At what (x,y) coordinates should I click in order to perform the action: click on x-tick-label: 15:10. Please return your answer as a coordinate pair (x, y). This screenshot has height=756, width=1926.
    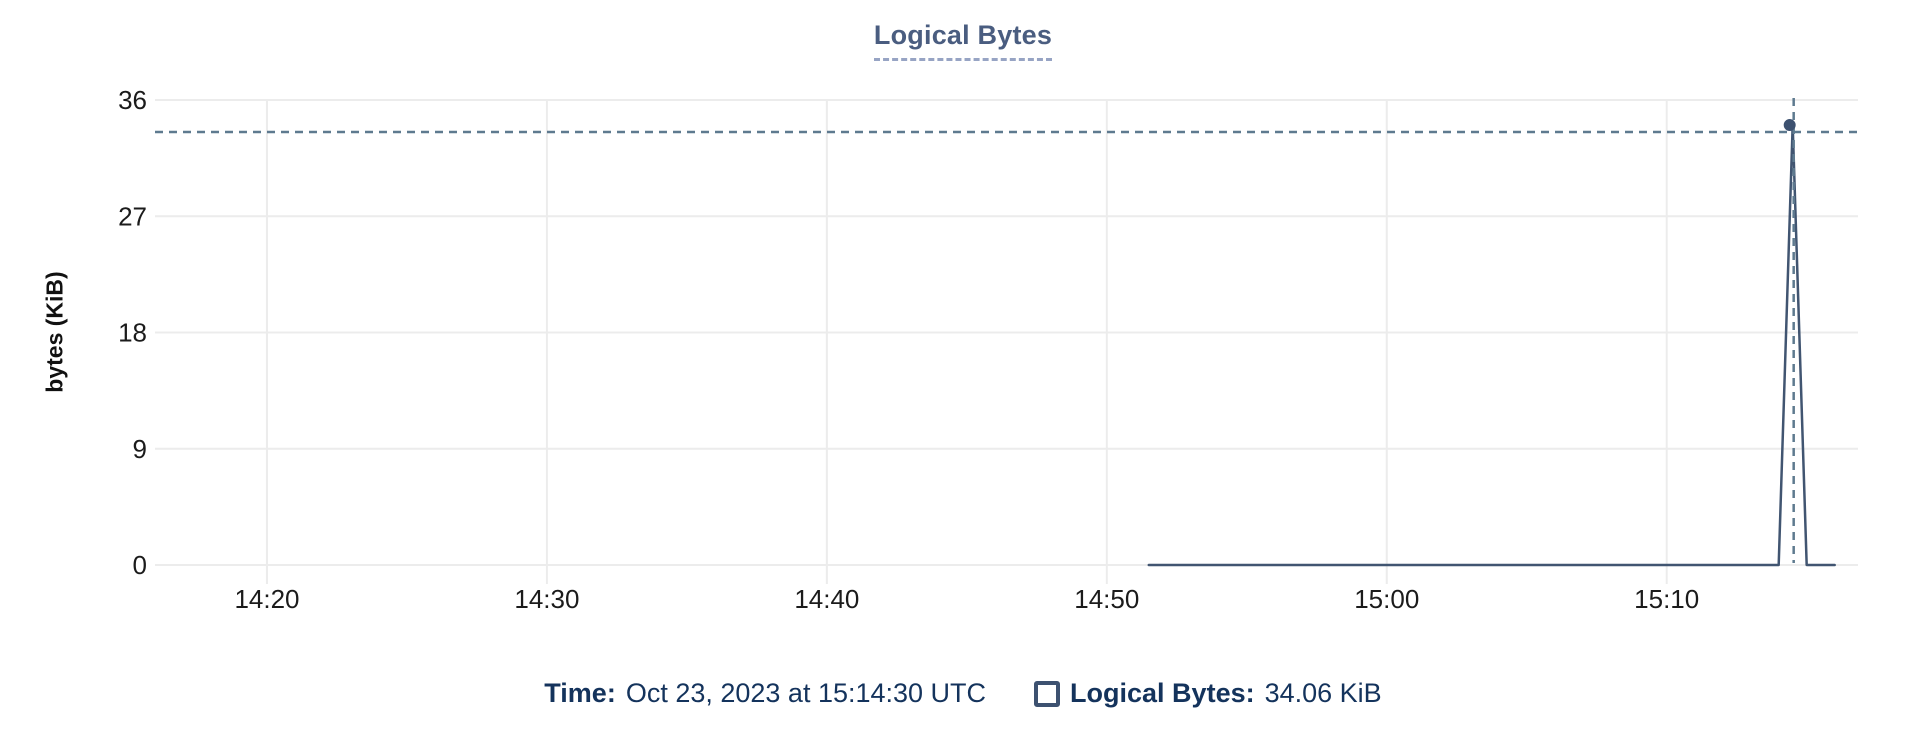
    Looking at the image, I should click on (1666, 599).